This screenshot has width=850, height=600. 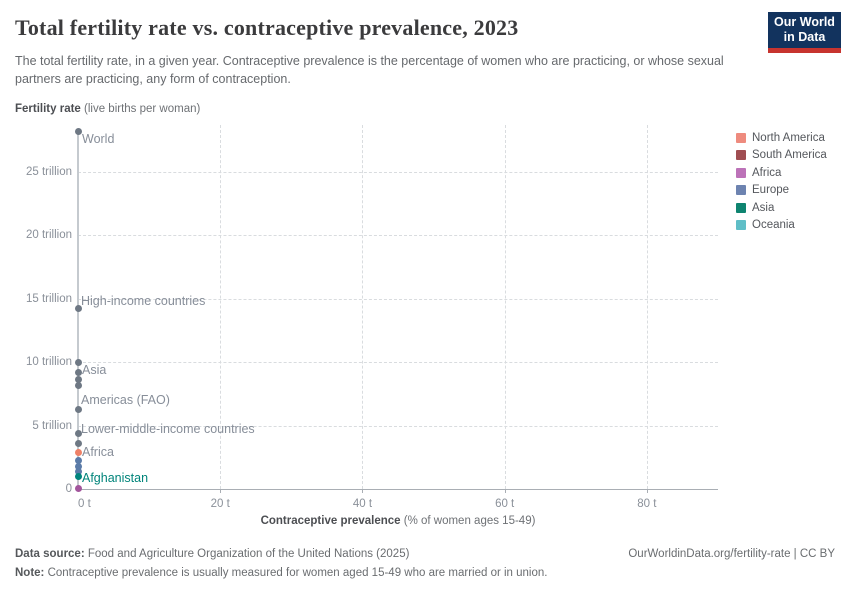 What do you see at coordinates (98, 452) in the screenshot?
I see `point-label: Africa` at bounding box center [98, 452].